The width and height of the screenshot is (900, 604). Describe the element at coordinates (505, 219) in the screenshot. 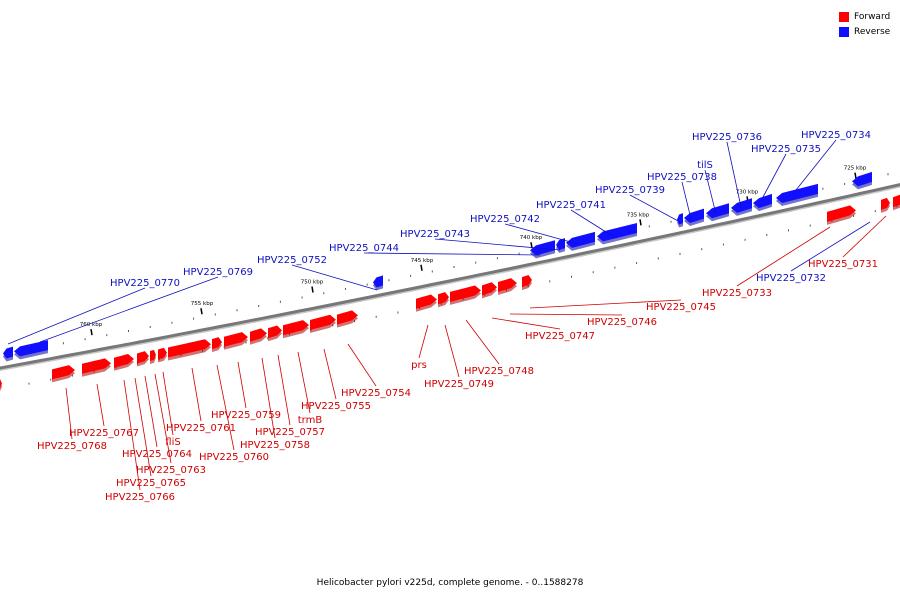

I see `reverse-gene-label: HPV225_0742` at that location.